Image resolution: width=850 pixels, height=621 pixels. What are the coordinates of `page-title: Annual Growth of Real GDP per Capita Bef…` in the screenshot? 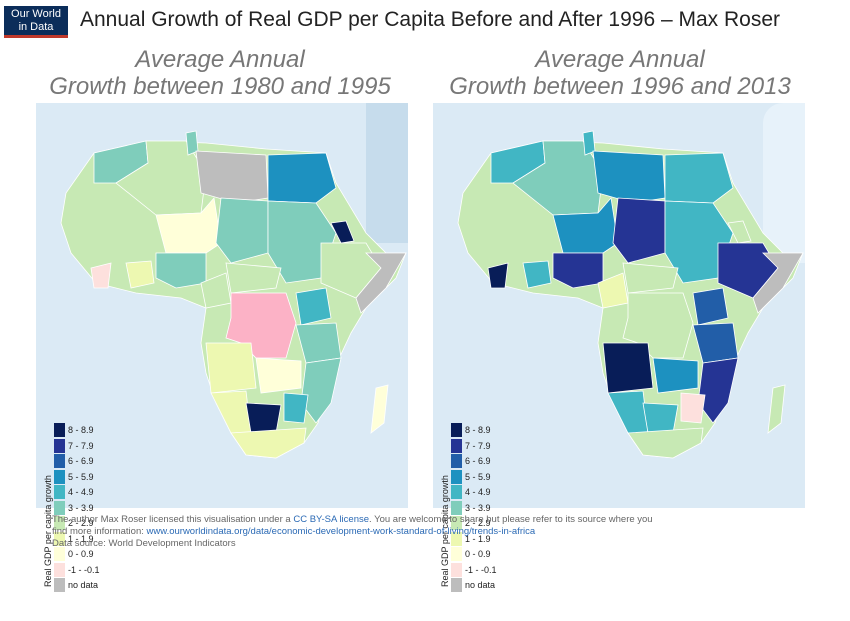 It's located at (430, 19).